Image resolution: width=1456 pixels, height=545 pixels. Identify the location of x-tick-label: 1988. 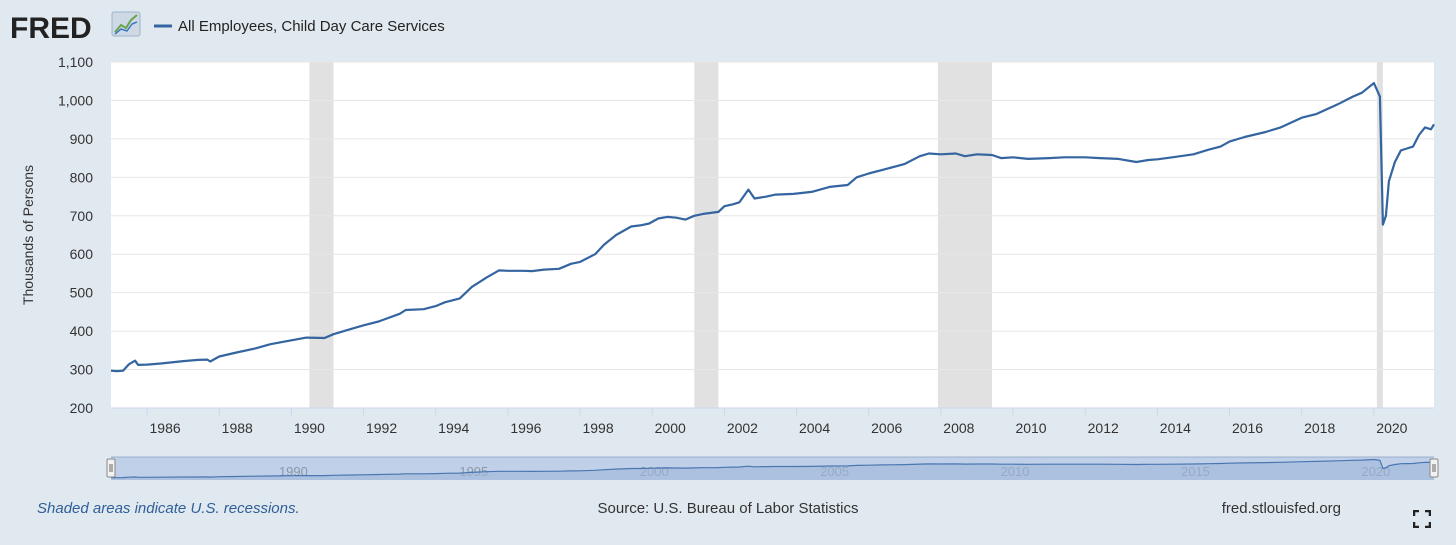
(237, 428).